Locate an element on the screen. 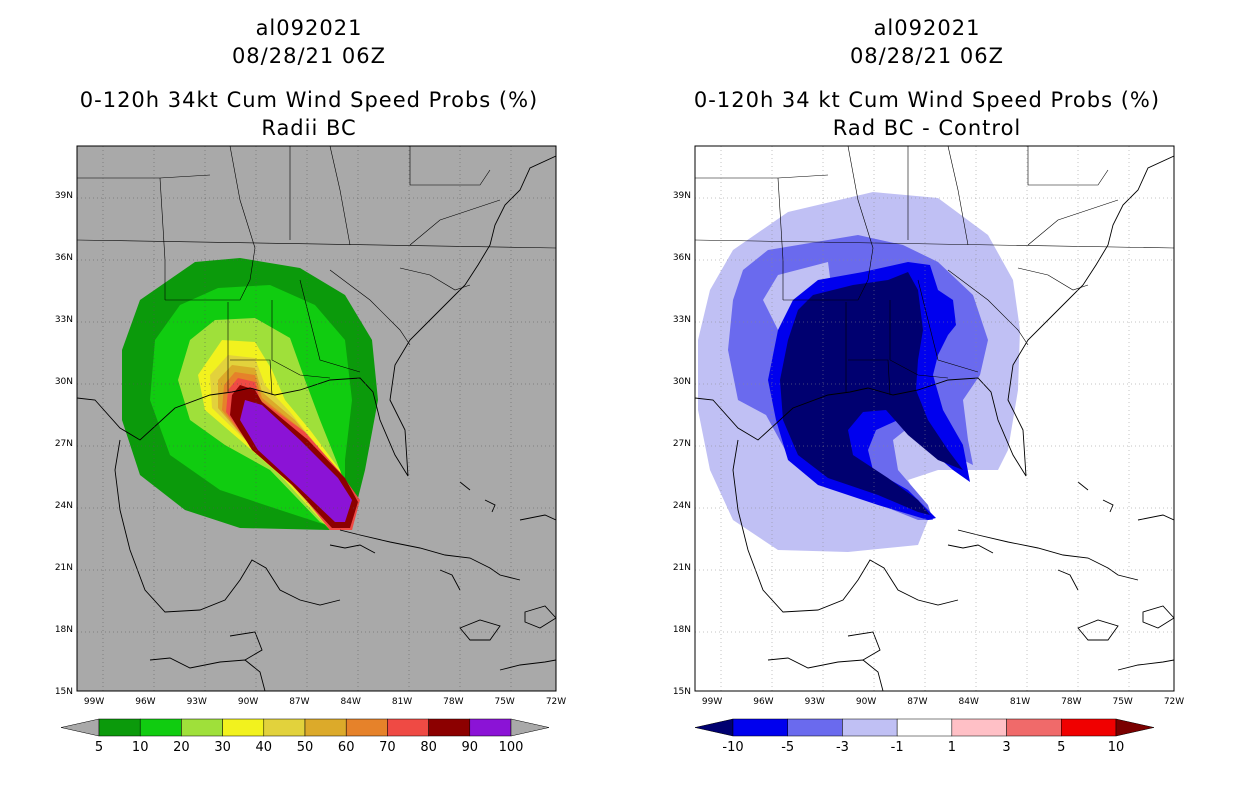 This screenshot has width=1236, height=800. colorbar-label: 60 is located at coordinates (346, 747).